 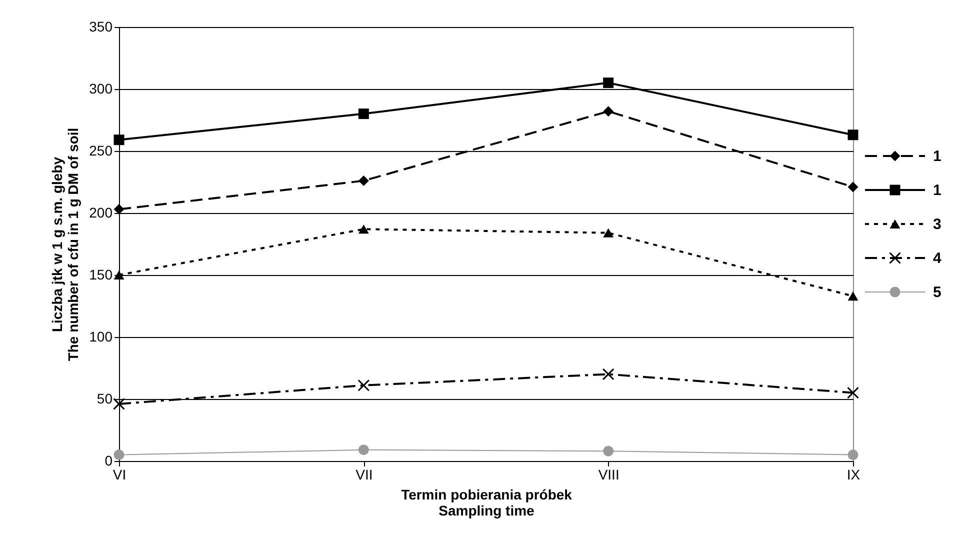 I want to click on y-tick-label: 150, so click(x=101, y=274).